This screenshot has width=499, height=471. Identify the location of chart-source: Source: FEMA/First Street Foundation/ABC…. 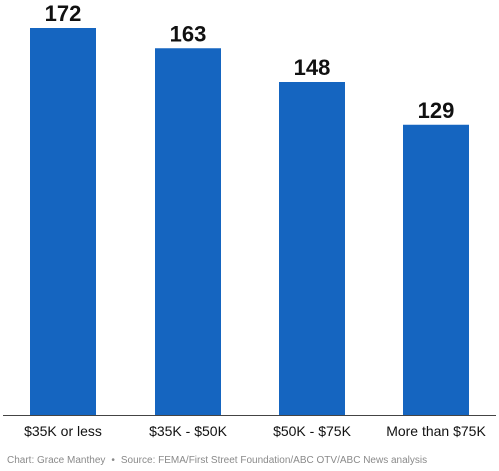
(274, 460).